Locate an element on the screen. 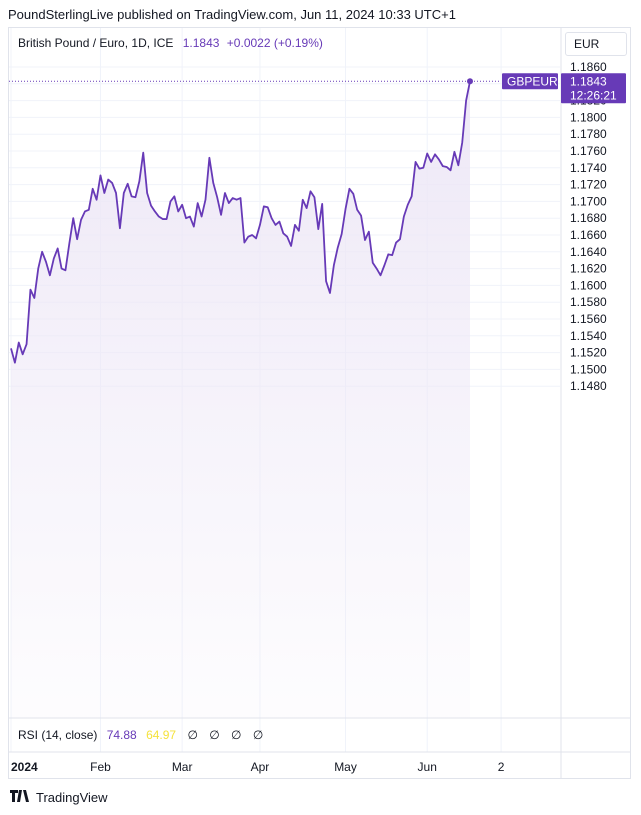  rsi-na-3: ∅ is located at coordinates (236, 735).